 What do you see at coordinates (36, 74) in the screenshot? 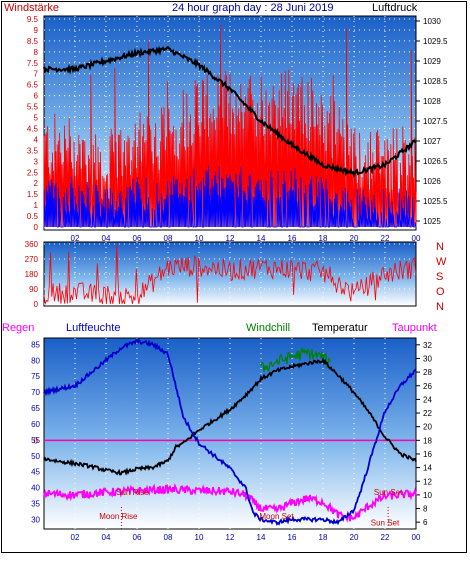
I see `left-tick-label: 7` at bounding box center [36, 74].